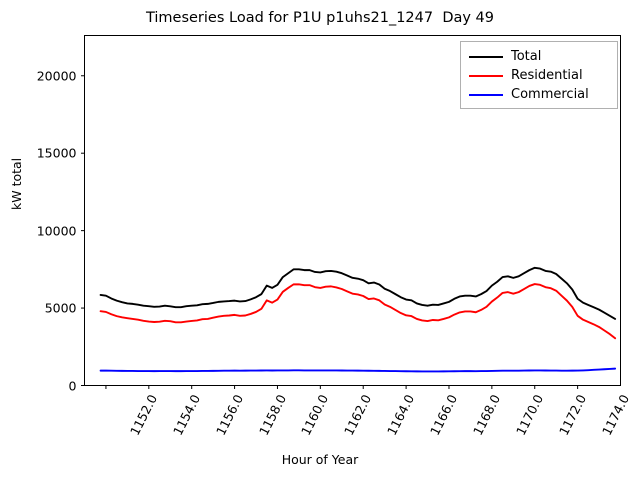  I want to click on series-line-commercial, so click(358, 370).